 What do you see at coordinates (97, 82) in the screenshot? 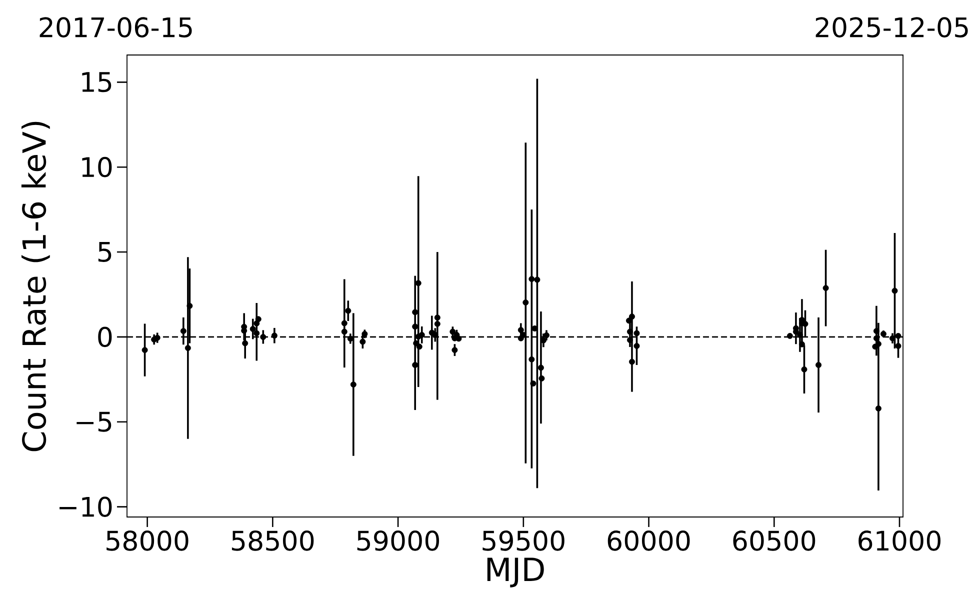
I see `y-tick-label: 15` at bounding box center [97, 82].